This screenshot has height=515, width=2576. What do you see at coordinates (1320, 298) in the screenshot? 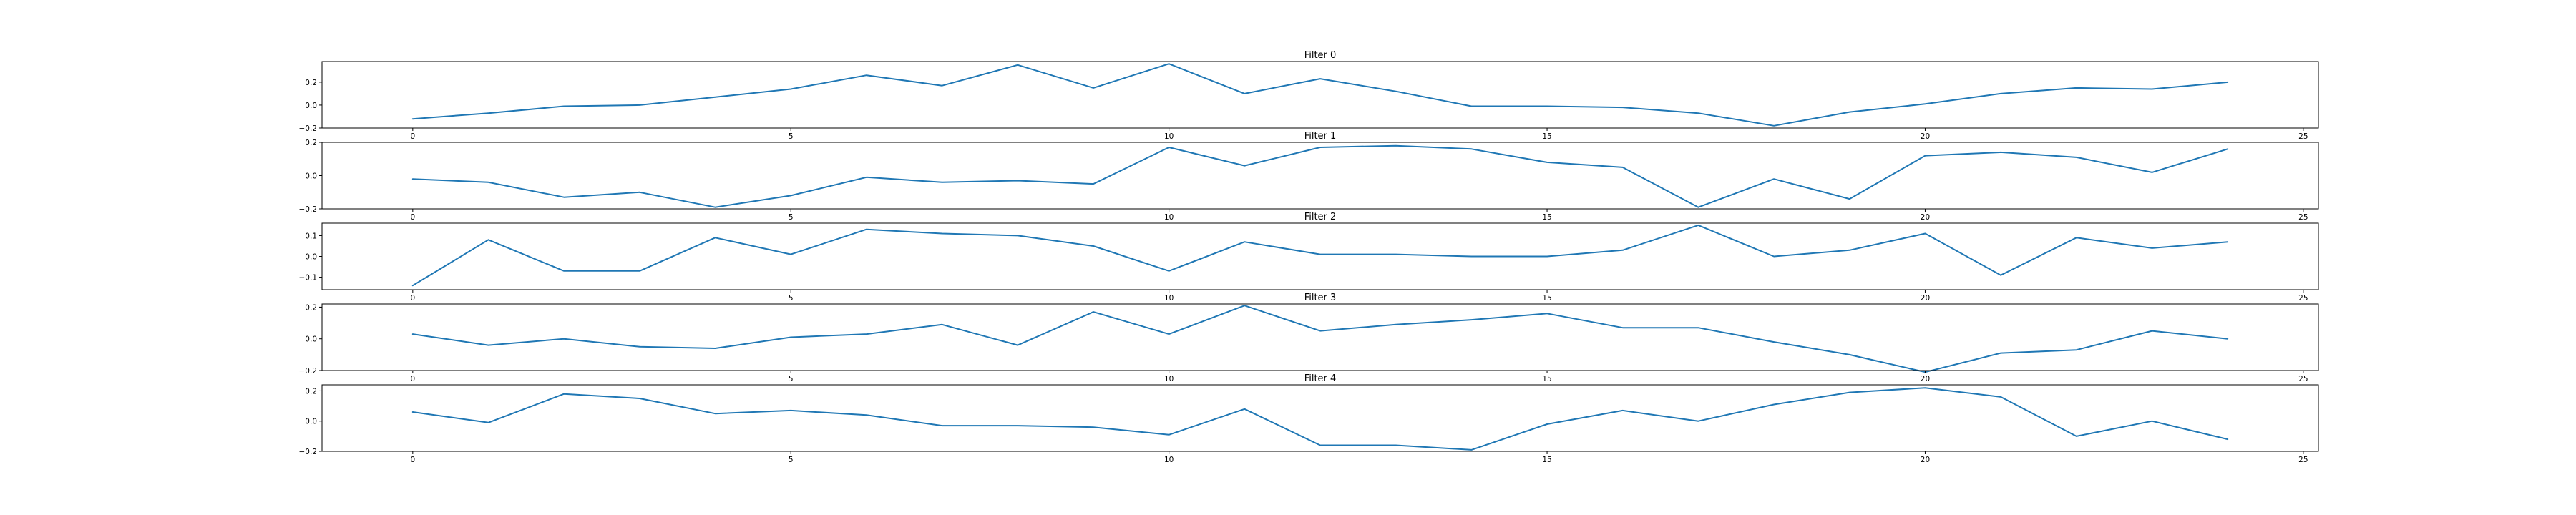
I see `subplot-title: Filter 3` at bounding box center [1320, 298].